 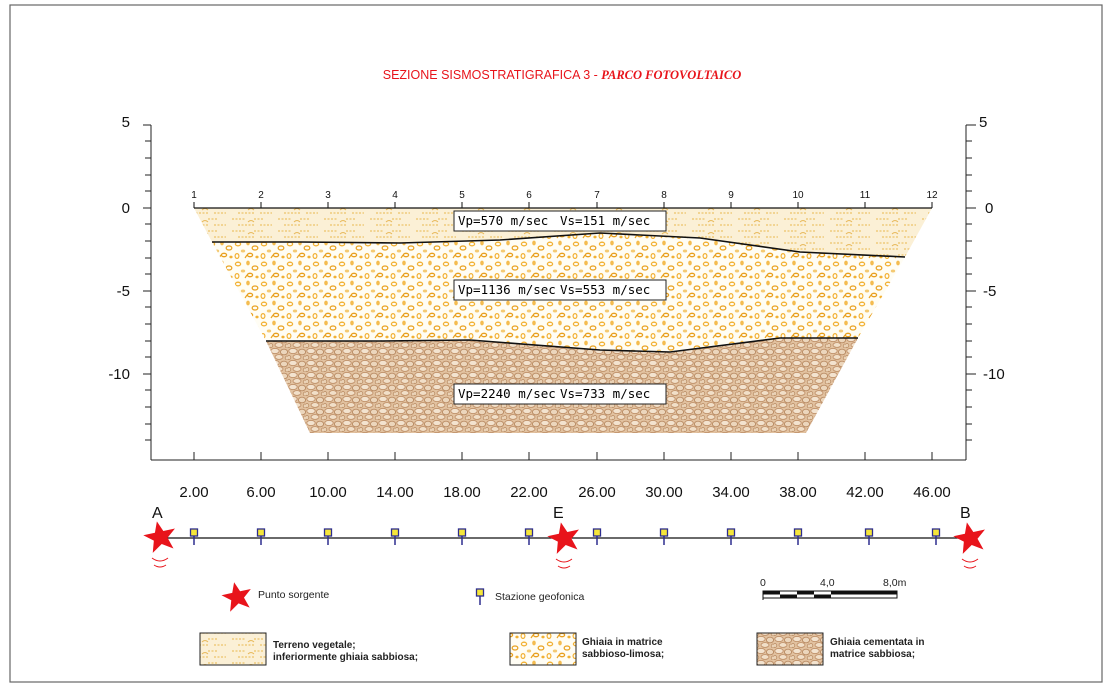 I want to click on scale-tick-8: 8,0m, so click(x=895, y=583).